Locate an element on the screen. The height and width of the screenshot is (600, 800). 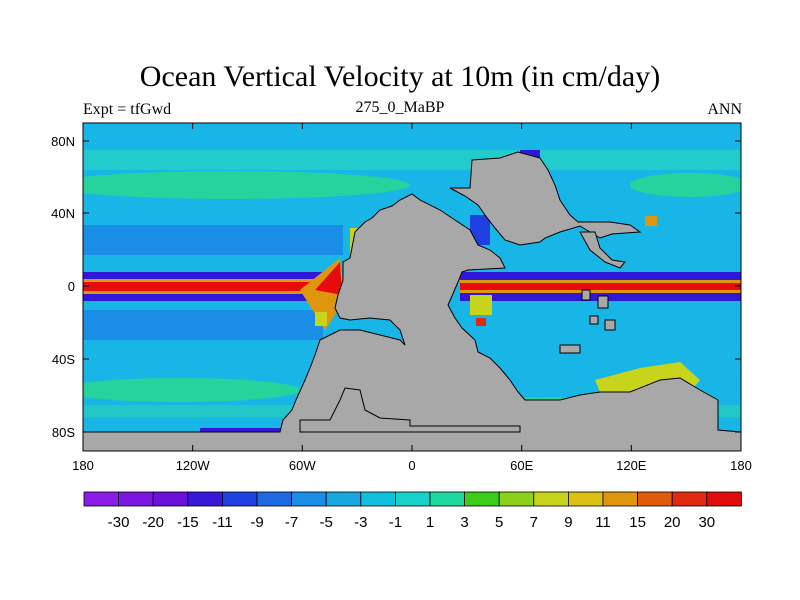
colorbar-label: -7 is located at coordinates (291, 522).